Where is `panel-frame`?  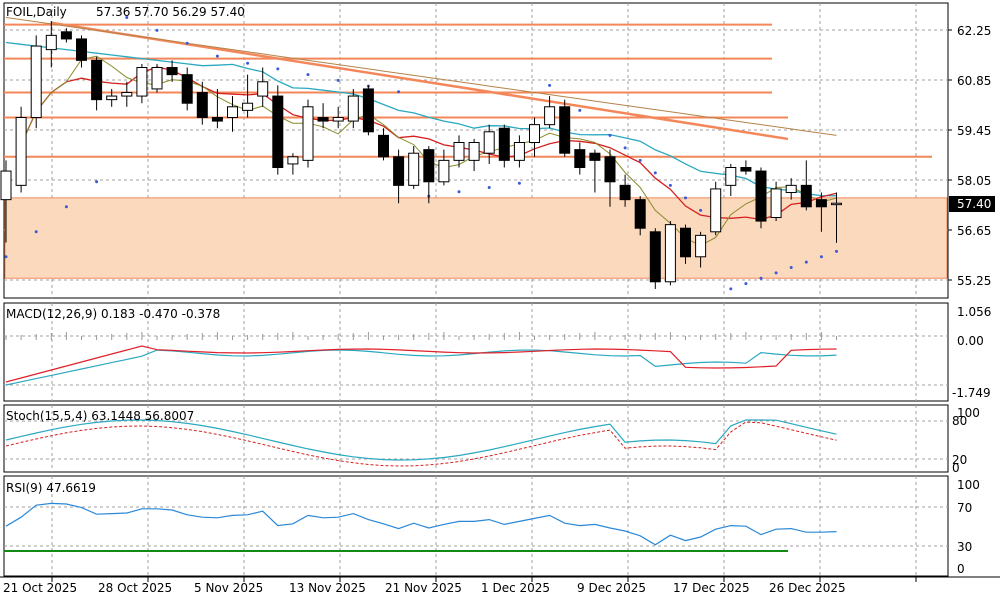
panel-frame is located at coordinates (476, 438).